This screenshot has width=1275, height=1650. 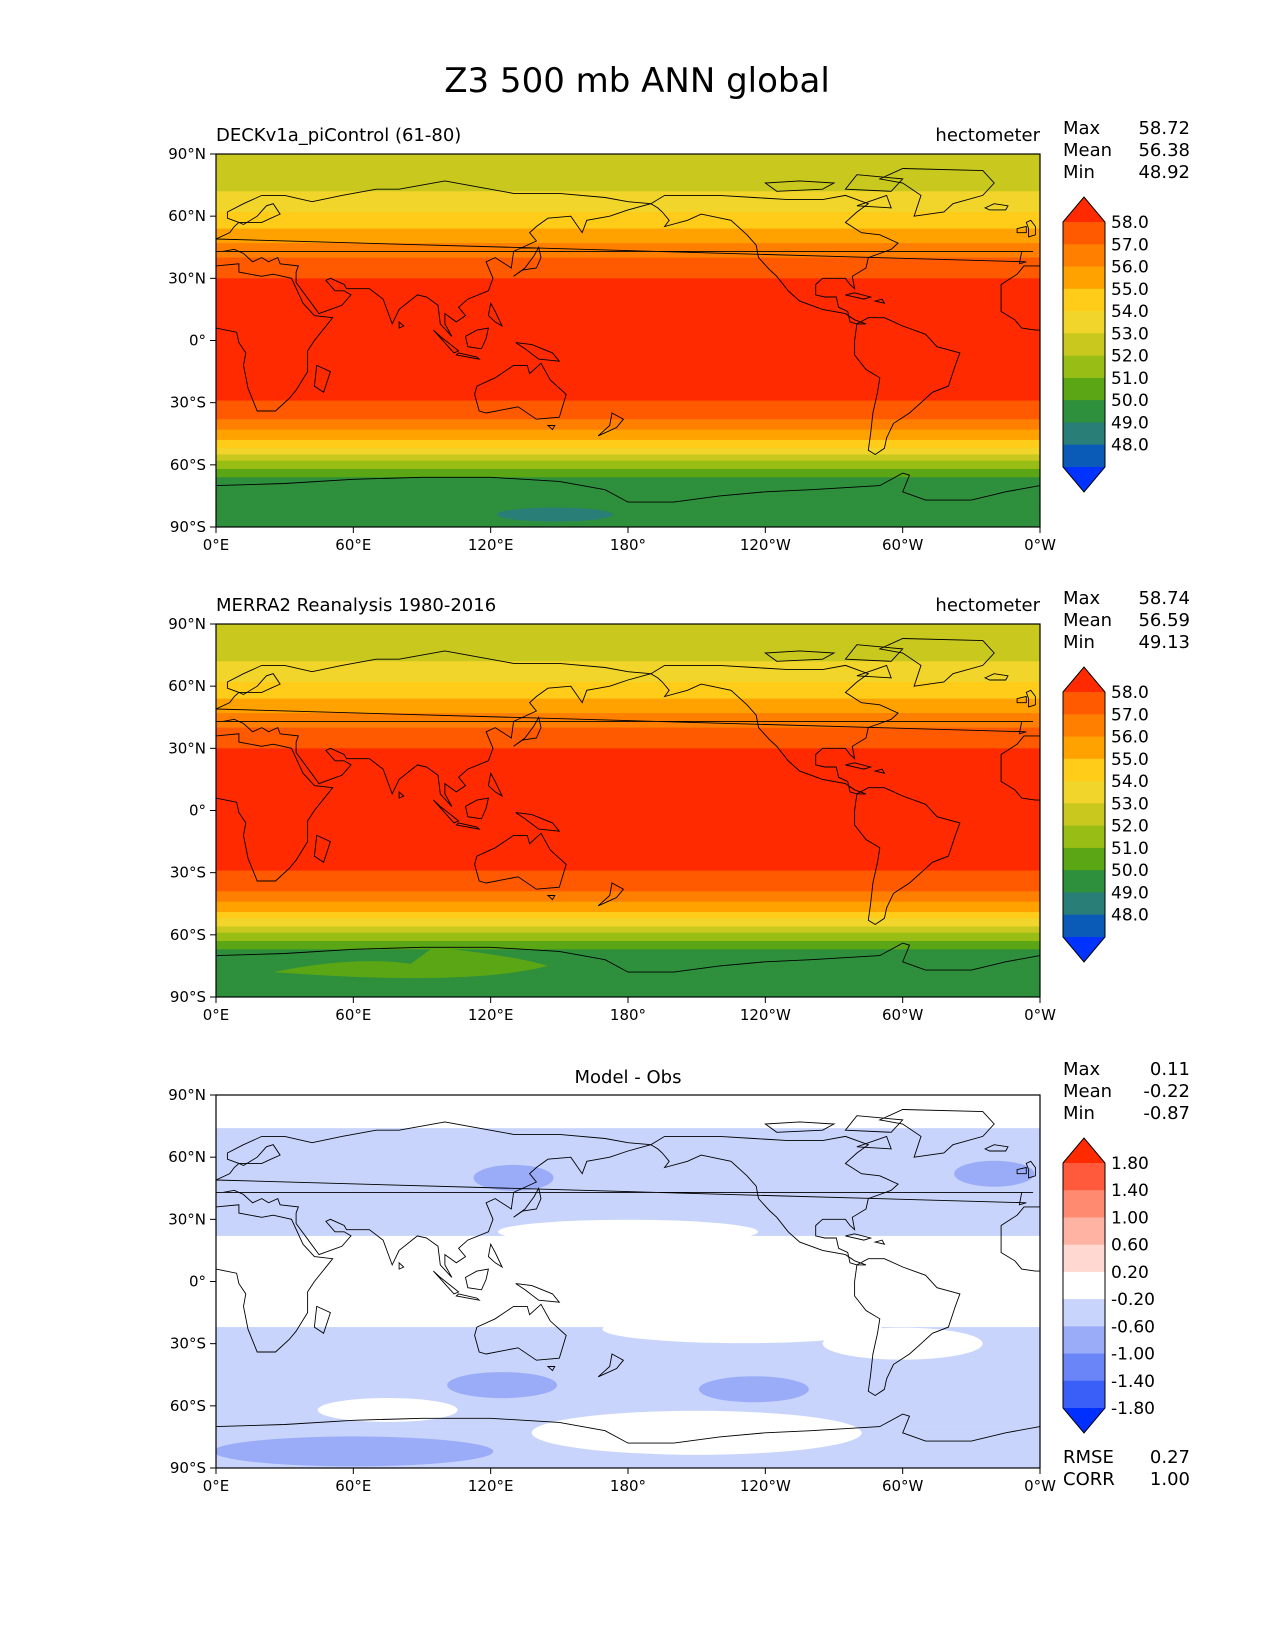 What do you see at coordinates (1130, 1191) in the screenshot?
I see `colorbar-label: 1.40` at bounding box center [1130, 1191].